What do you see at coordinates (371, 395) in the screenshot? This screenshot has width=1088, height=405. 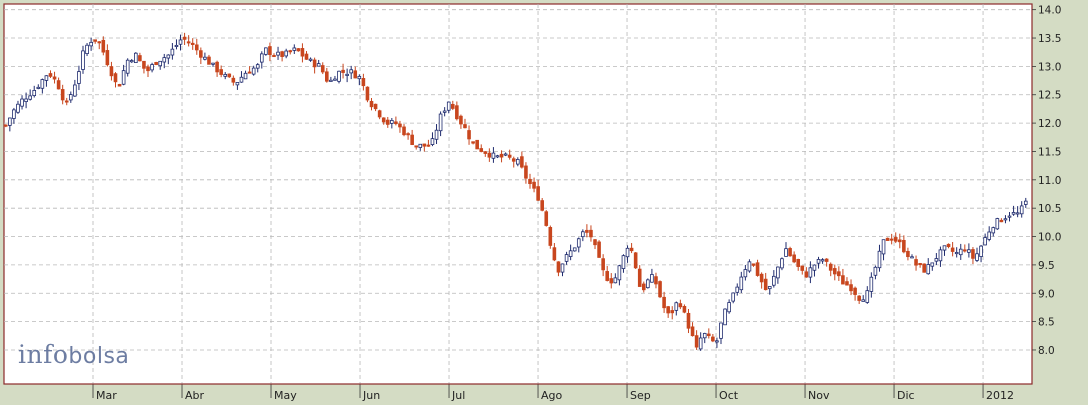 I see `x-tick-label: Jun` at bounding box center [371, 395].